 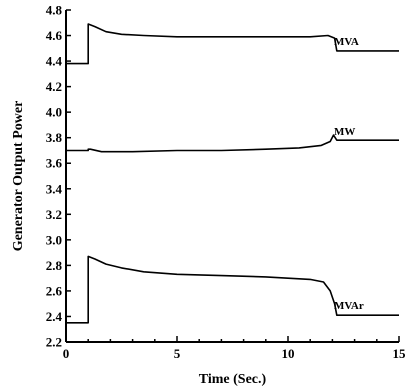 What do you see at coordinates (54, 163) in the screenshot?
I see `y-tick-label: 3.6` at bounding box center [54, 163].